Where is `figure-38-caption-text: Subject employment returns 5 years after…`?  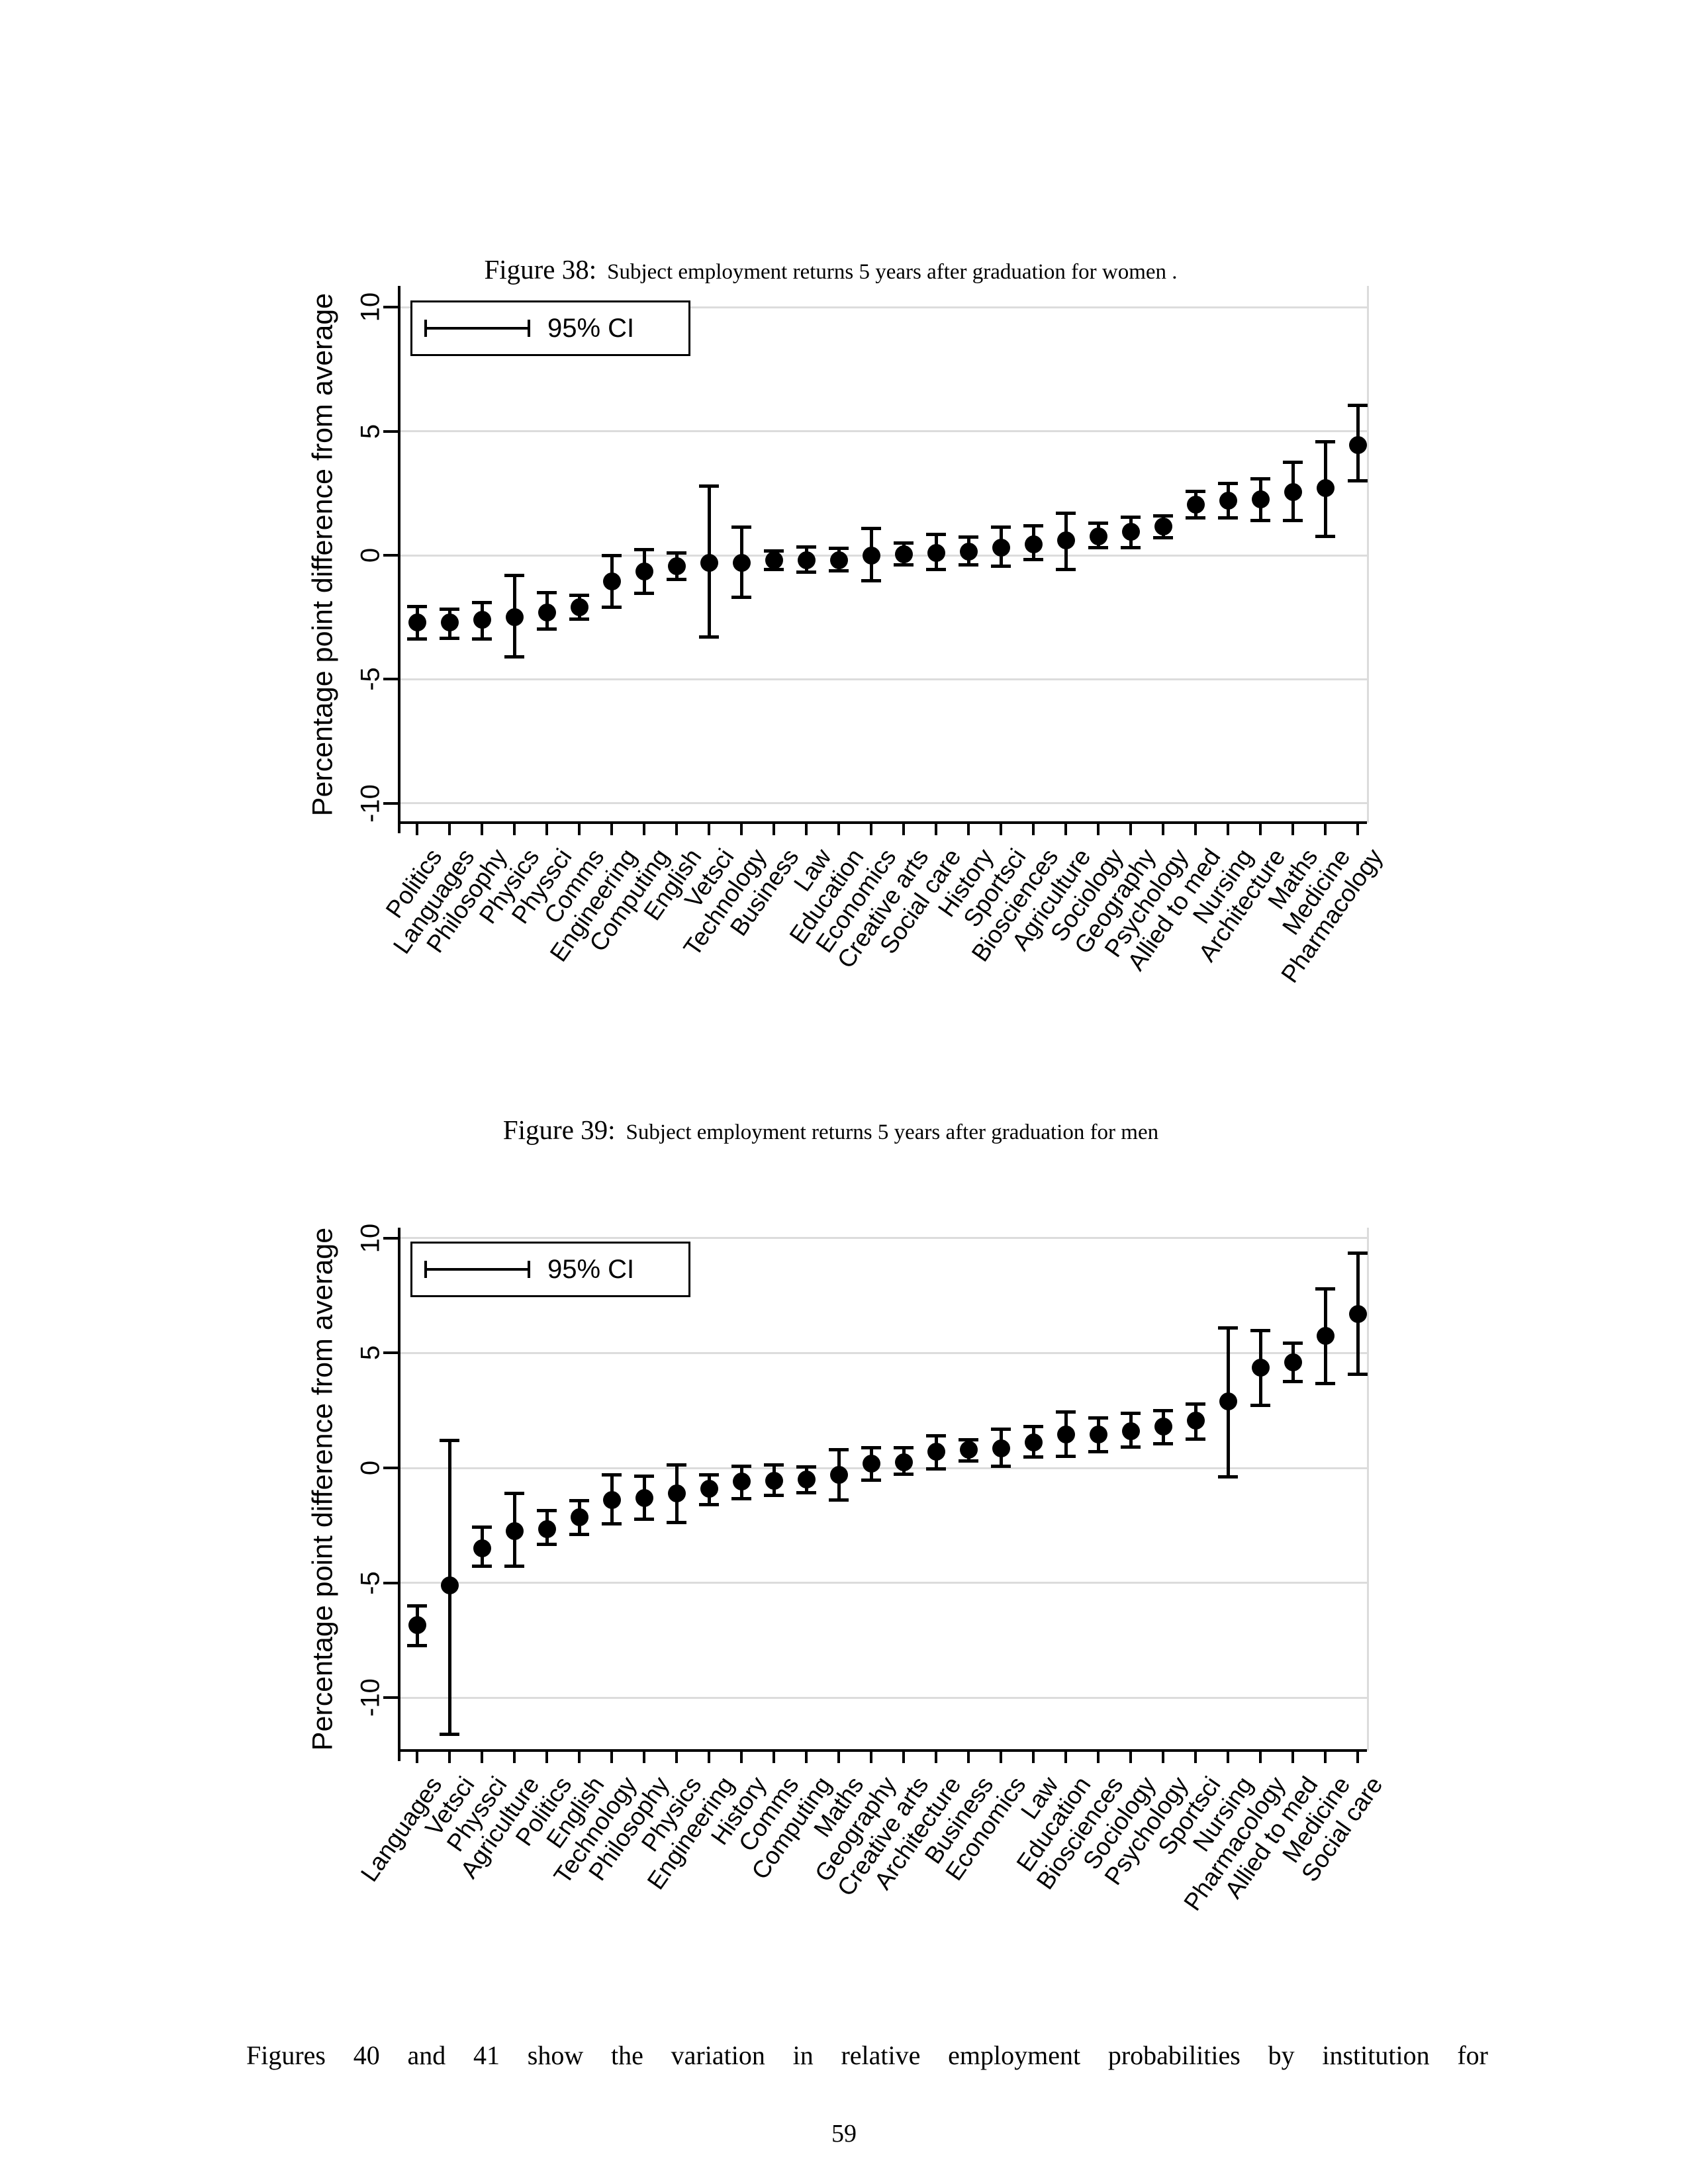 figure-38-caption-text: Subject employment returns 5 years after… is located at coordinates (892, 272).